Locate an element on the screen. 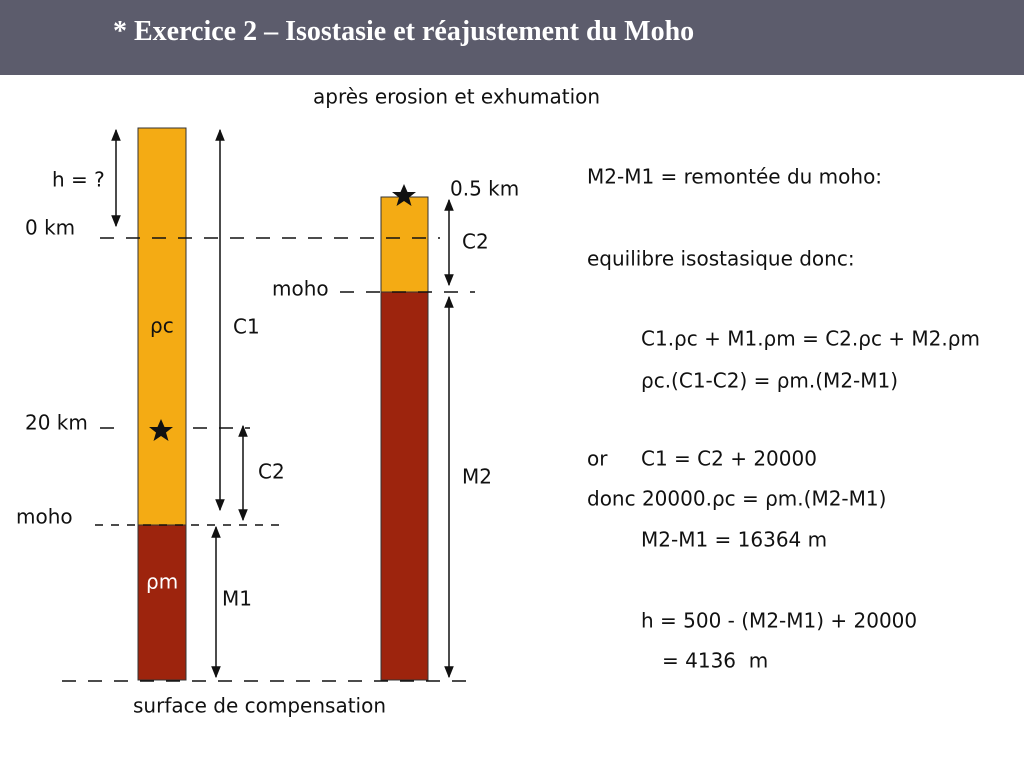  label: 20 km is located at coordinates (56, 423).